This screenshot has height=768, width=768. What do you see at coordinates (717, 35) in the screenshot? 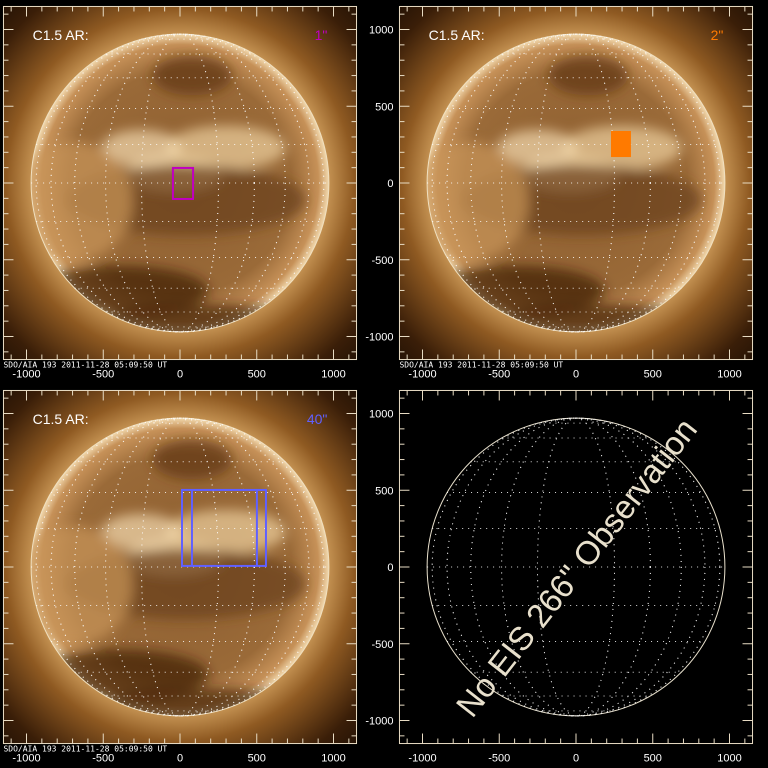
I see `slit-label: 2"` at bounding box center [717, 35].